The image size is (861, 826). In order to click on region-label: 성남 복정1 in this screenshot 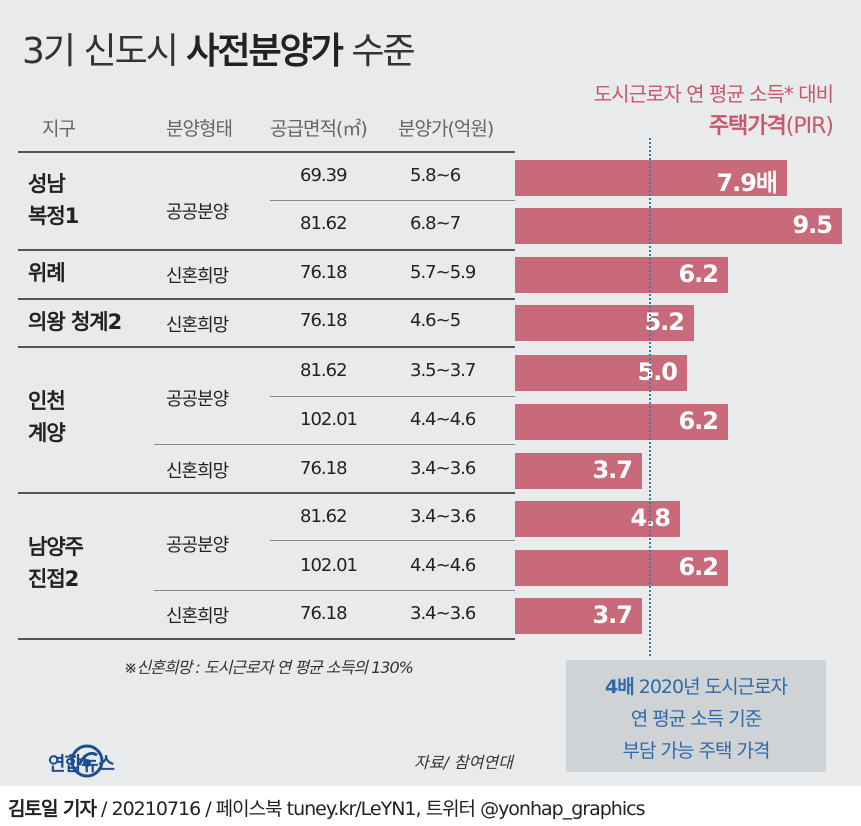, I will do `click(53, 200)`.